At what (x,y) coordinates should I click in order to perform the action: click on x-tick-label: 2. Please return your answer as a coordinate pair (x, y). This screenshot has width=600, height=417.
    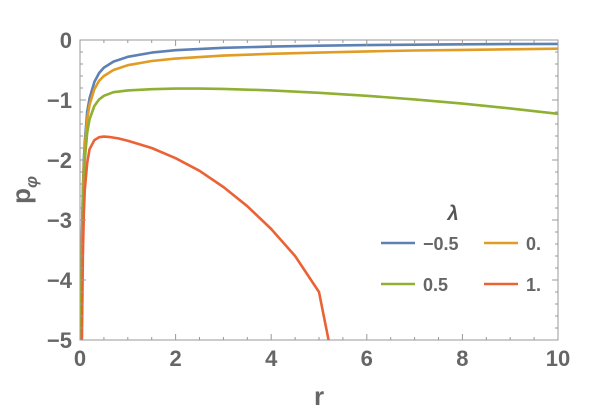
    Looking at the image, I should click on (175, 358).